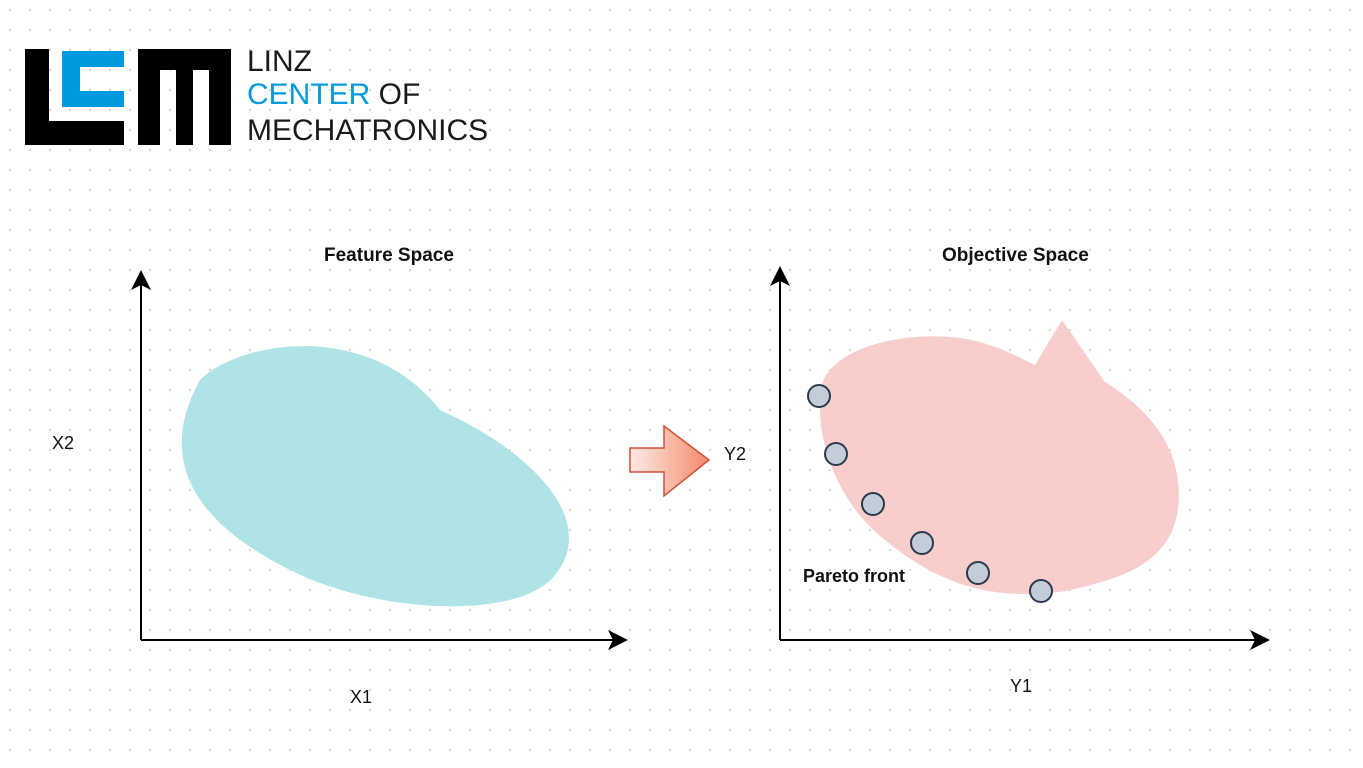 This screenshot has height=768, width=1363. What do you see at coordinates (309, 94) in the screenshot?
I see `logo-word-center: CENTER` at bounding box center [309, 94].